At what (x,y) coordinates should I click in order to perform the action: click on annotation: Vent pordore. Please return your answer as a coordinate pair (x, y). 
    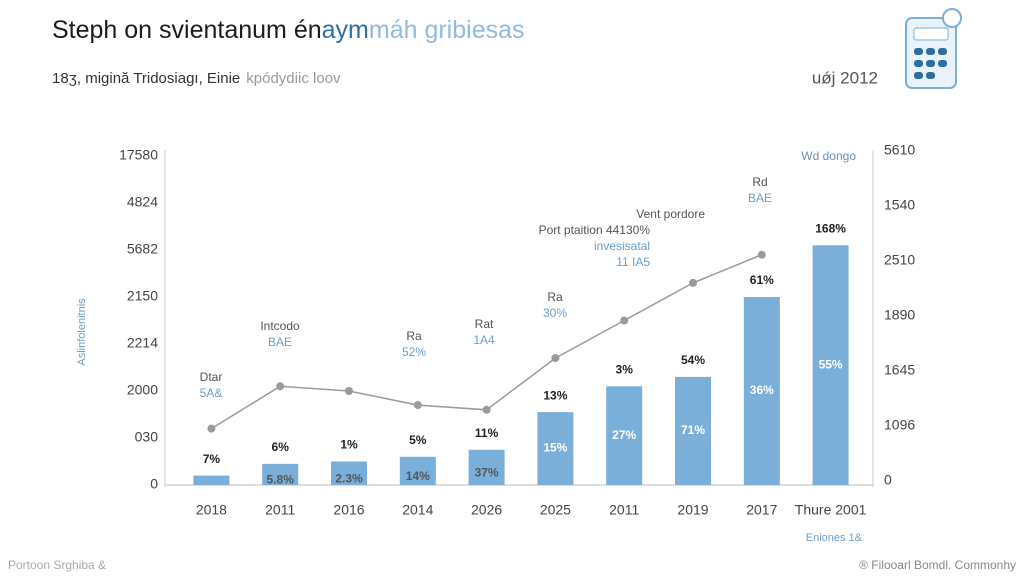
    Looking at the image, I should click on (670, 214).